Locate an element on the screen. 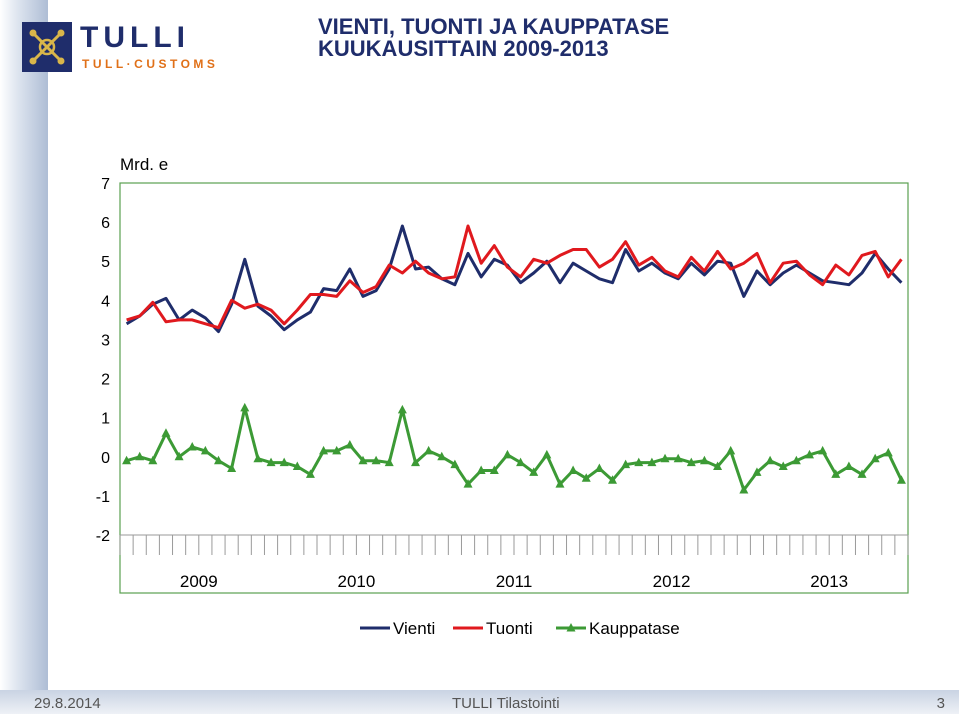 The image size is (959, 714). legend-label-kauppatase: Kauppatase is located at coordinates (634, 628).